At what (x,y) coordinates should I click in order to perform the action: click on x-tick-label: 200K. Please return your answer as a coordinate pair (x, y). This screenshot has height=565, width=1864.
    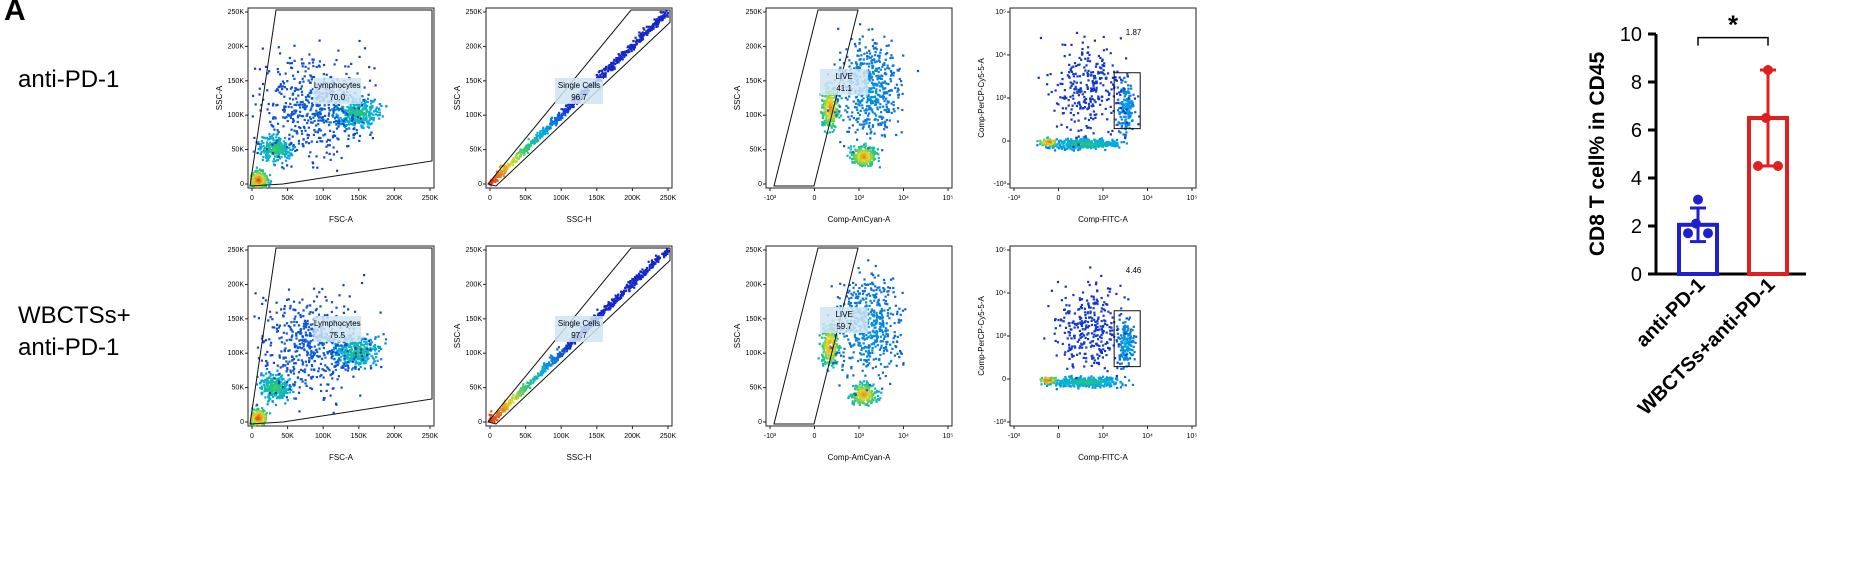
    Looking at the image, I should click on (632, 198).